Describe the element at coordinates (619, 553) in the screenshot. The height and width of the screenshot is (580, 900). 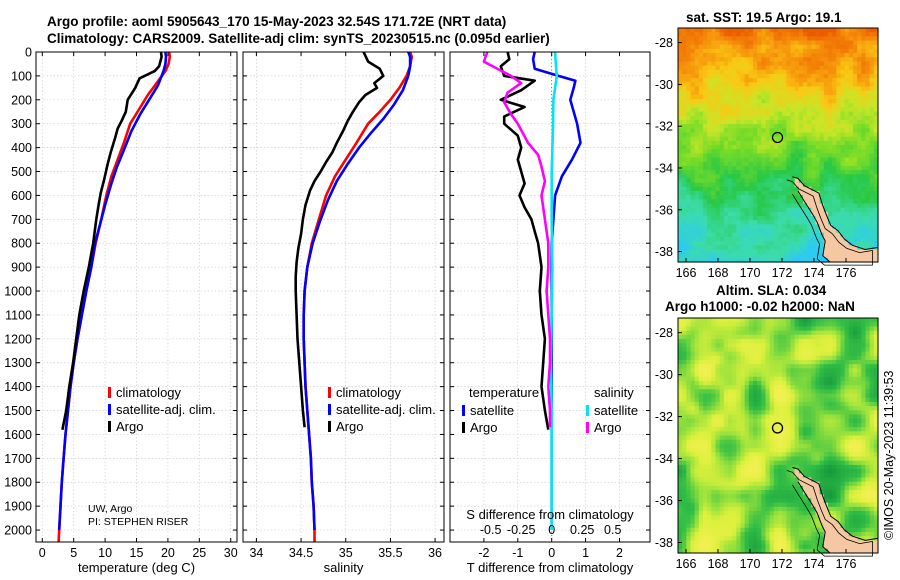
I see `x-tick-label: 2` at that location.